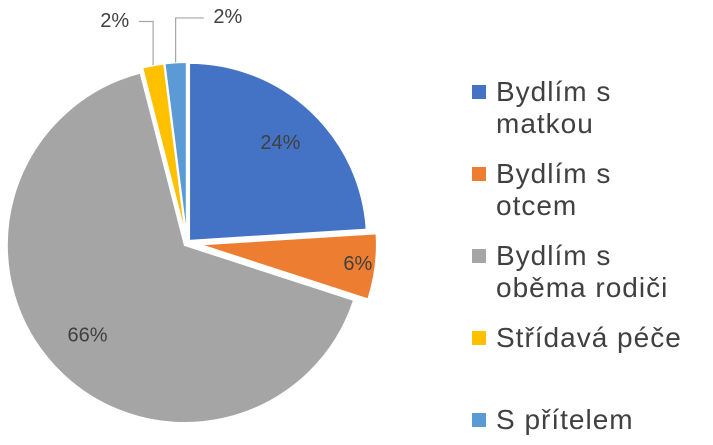  I want to click on legend-item: Střídavá péče, so click(583, 338).